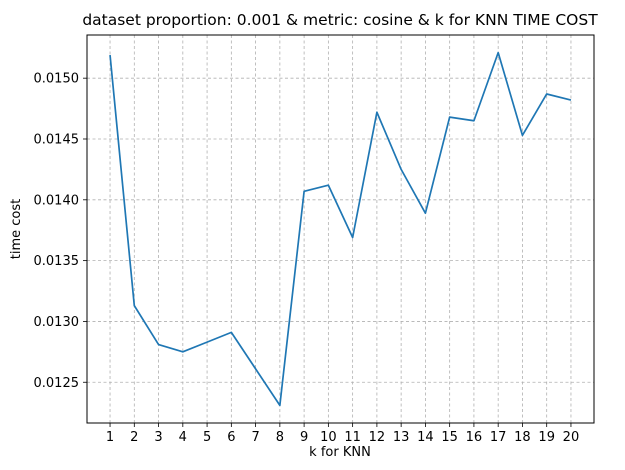 This screenshot has width=625, height=470. I want to click on x-tick-label: 2, so click(134, 437).